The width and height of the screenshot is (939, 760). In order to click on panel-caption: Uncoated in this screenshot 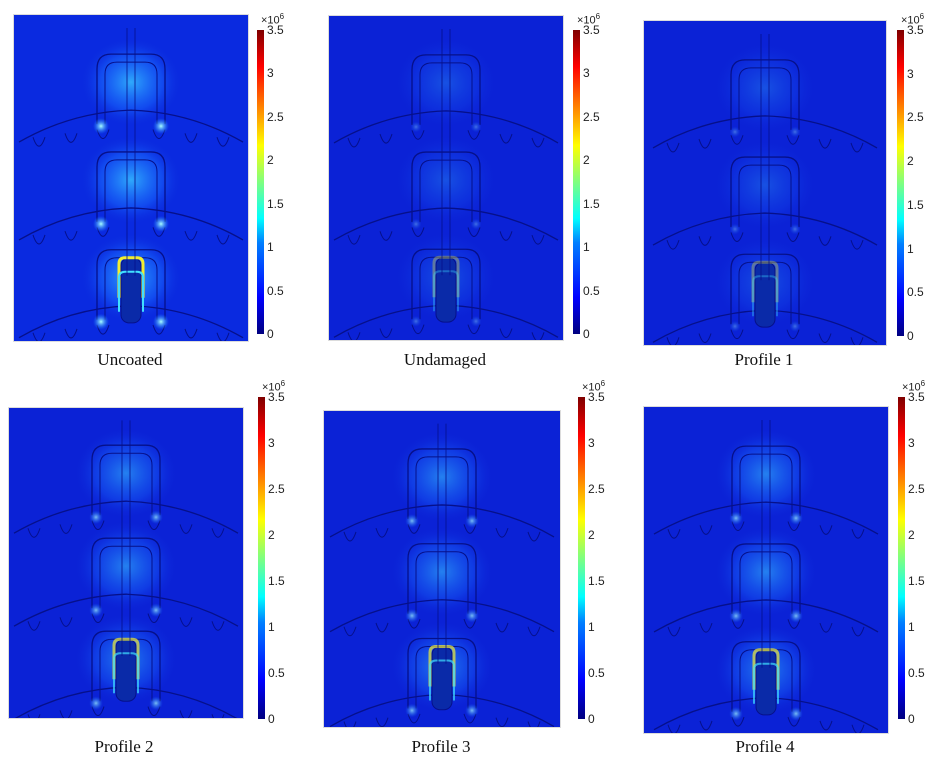, I will do `click(130, 359)`.